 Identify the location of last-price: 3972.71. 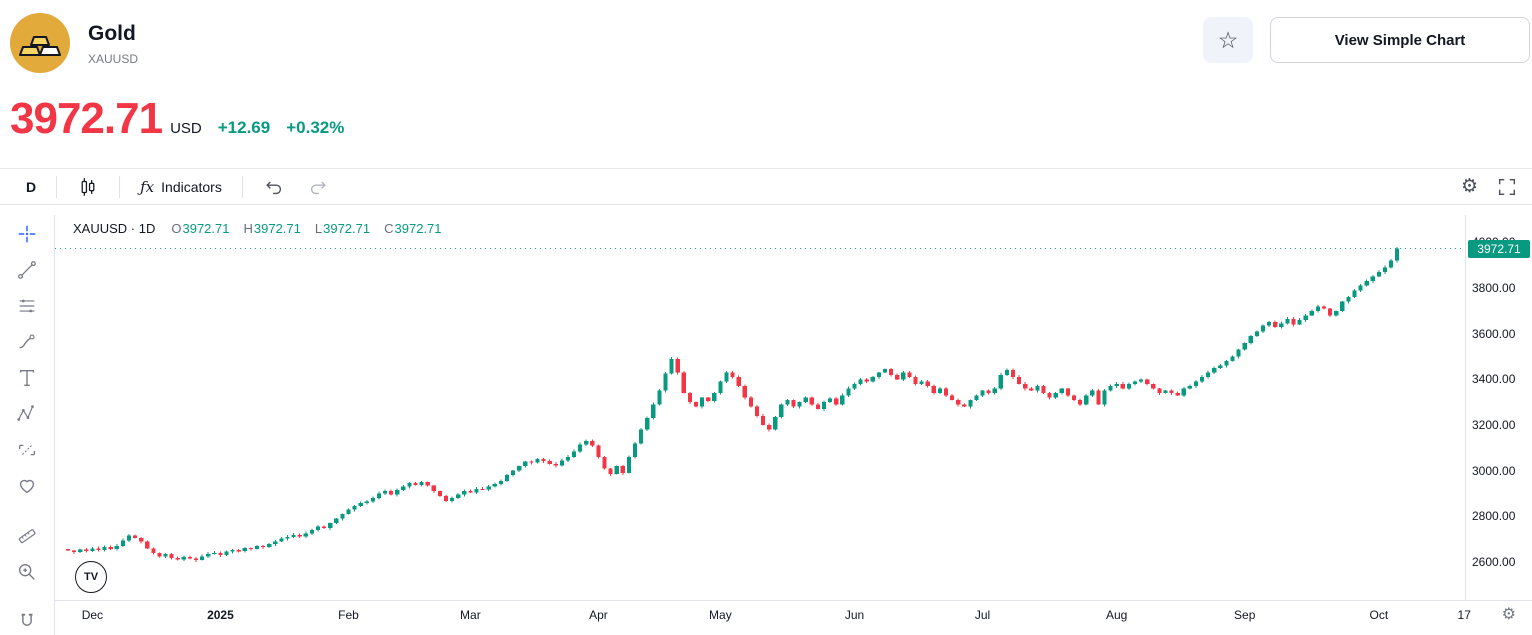
(86, 118).